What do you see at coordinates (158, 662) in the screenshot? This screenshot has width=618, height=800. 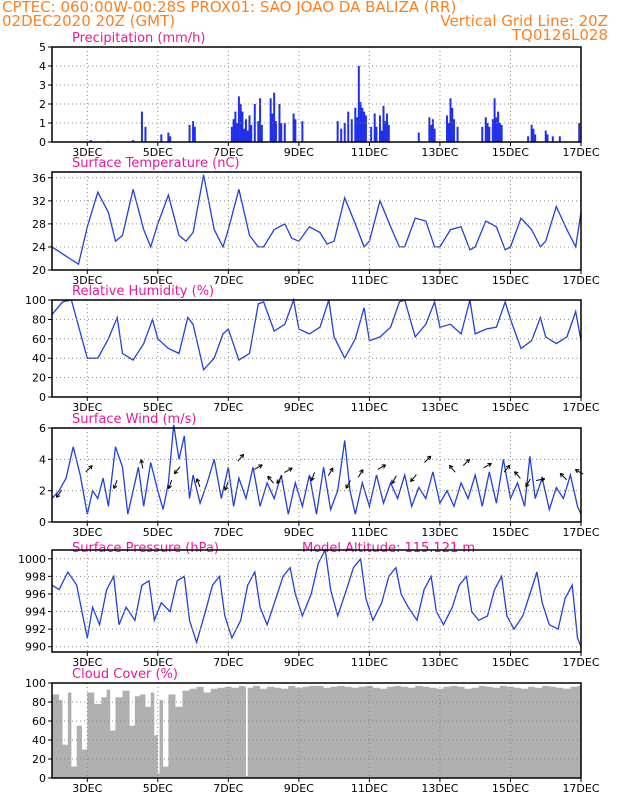 I see `pressure-xtick-label: 5DEC` at bounding box center [158, 662].